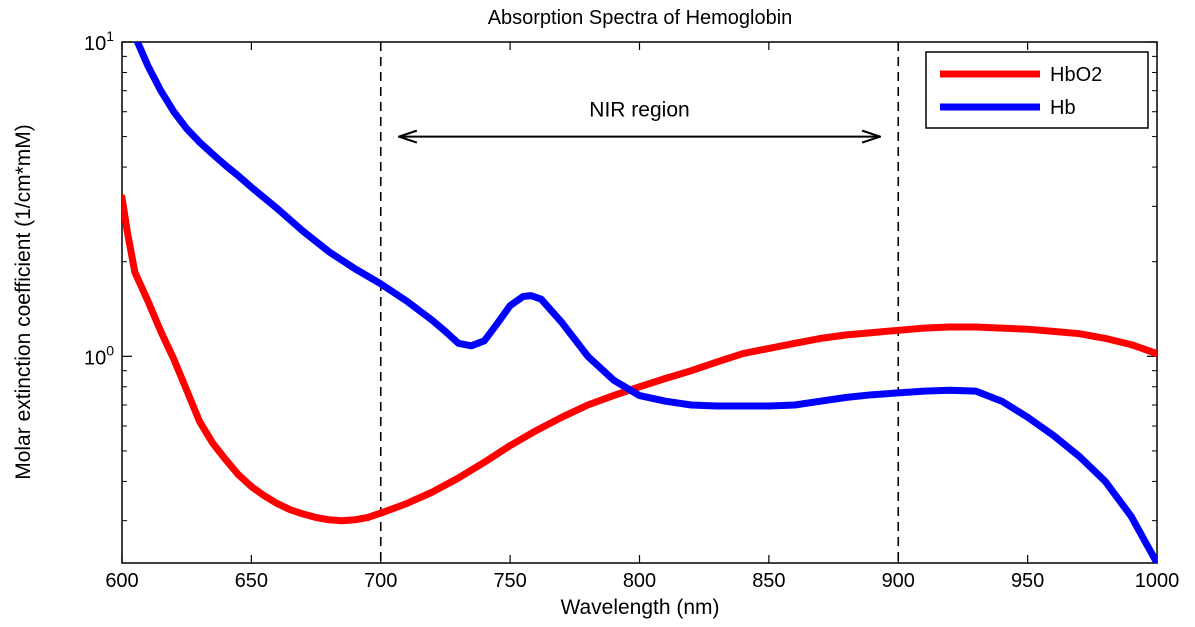  I want to click on y-tick-label: 10⁰, so click(99, 355).